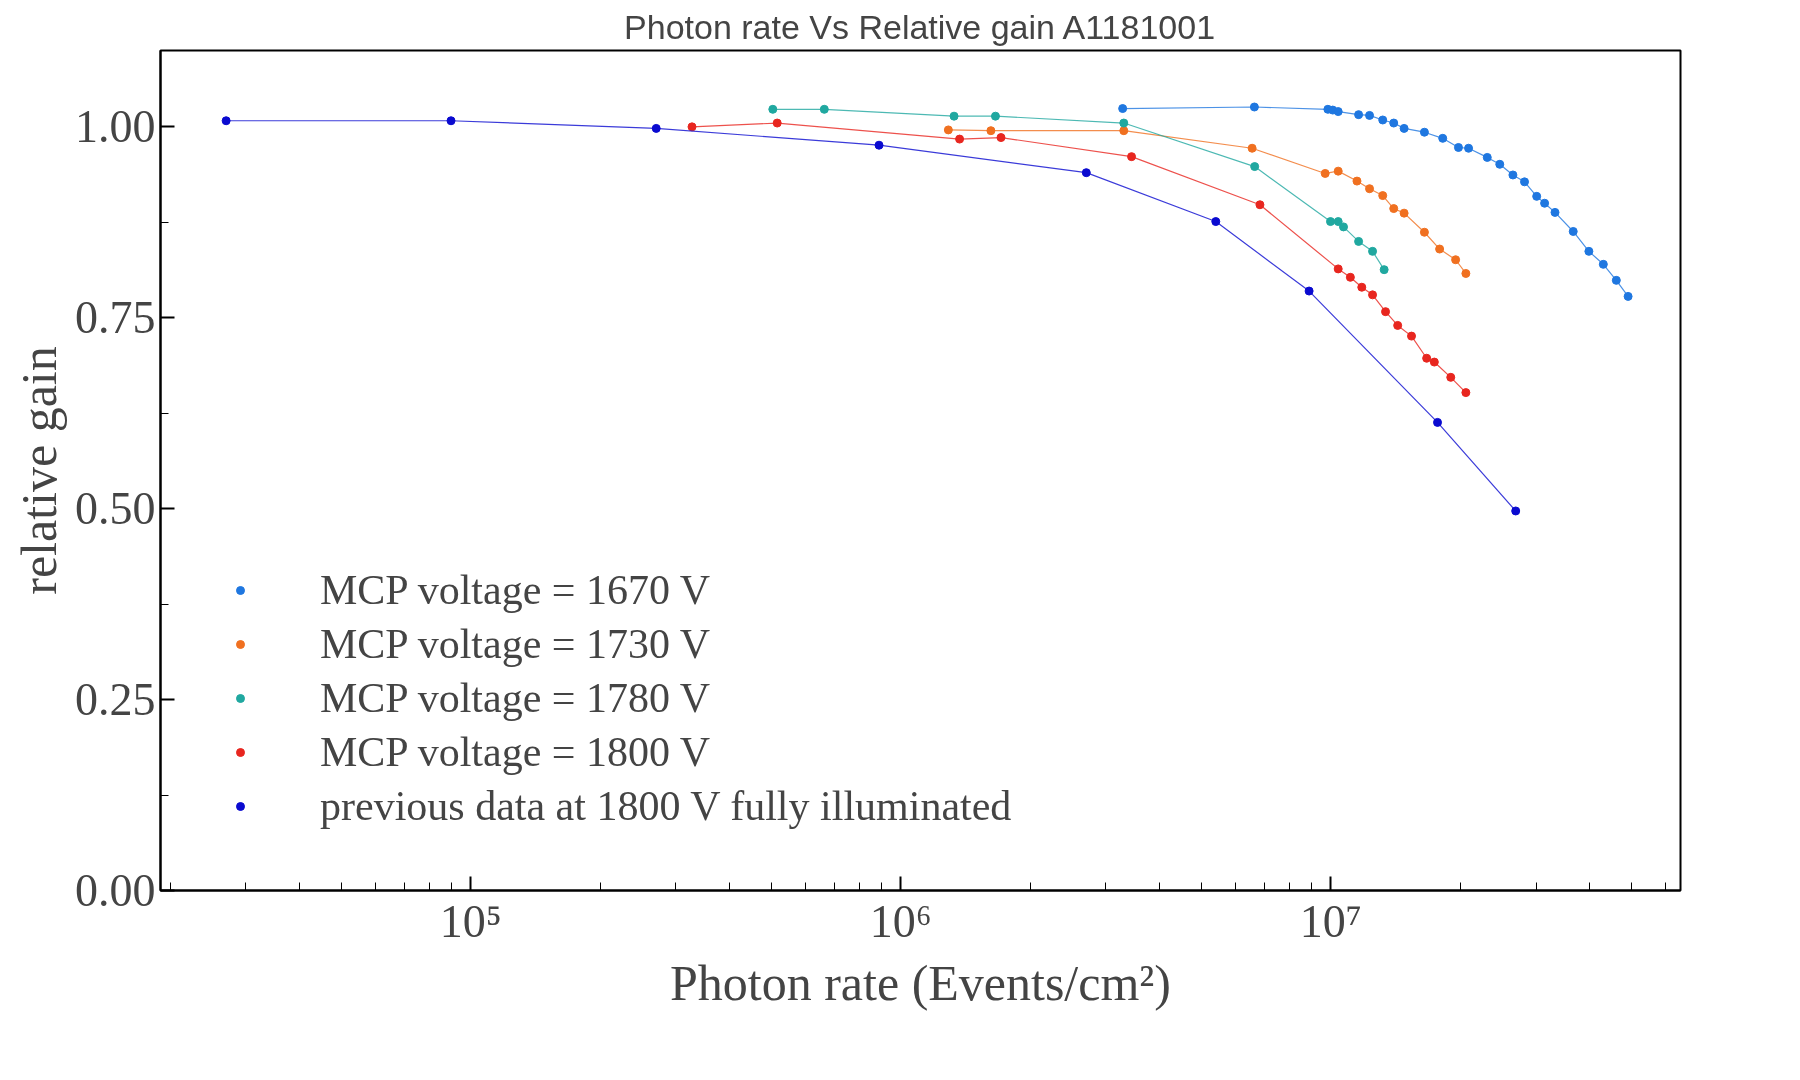 Image resolution: width=1800 pixels, height=1080 pixels. Describe the element at coordinates (115, 509) in the screenshot. I see `y-tick-label: 0.50` at that location.